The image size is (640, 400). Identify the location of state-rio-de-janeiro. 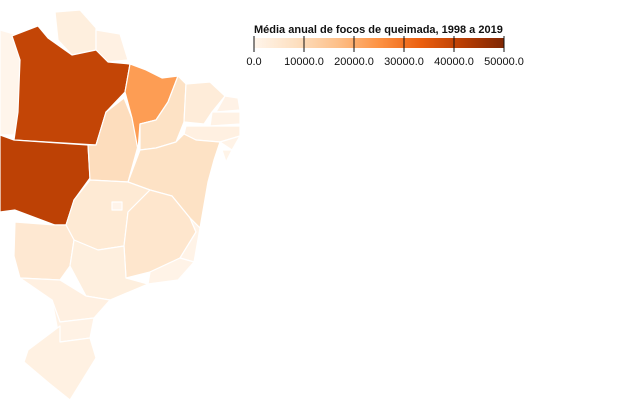
(171, 271).